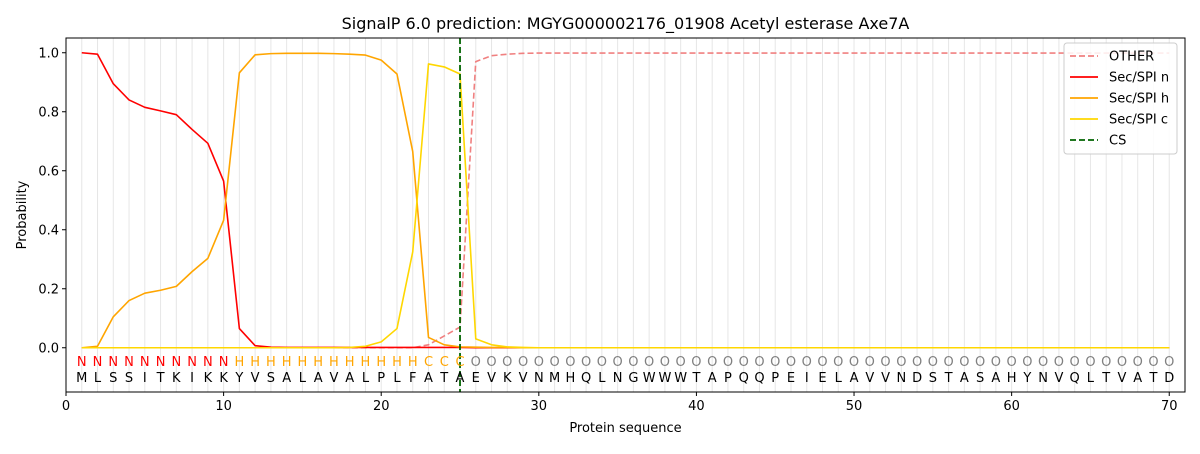  I want to click on residue-letter: F, so click(412, 378).